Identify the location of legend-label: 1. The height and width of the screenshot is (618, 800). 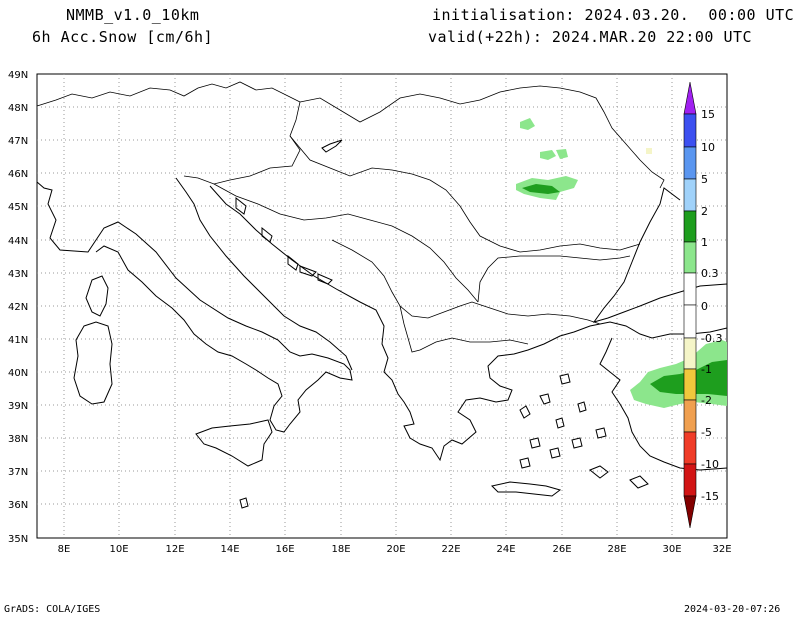
(704, 242).